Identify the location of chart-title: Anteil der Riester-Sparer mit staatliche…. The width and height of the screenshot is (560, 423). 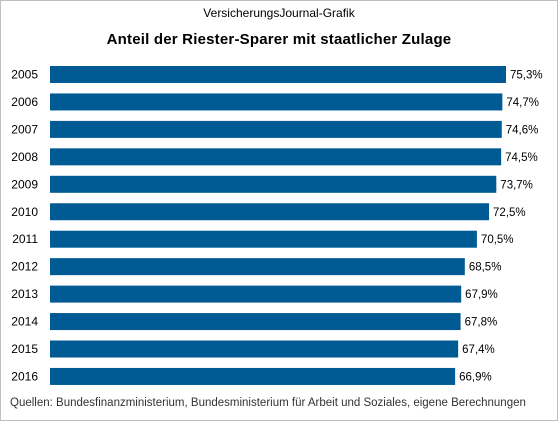
(279, 39).